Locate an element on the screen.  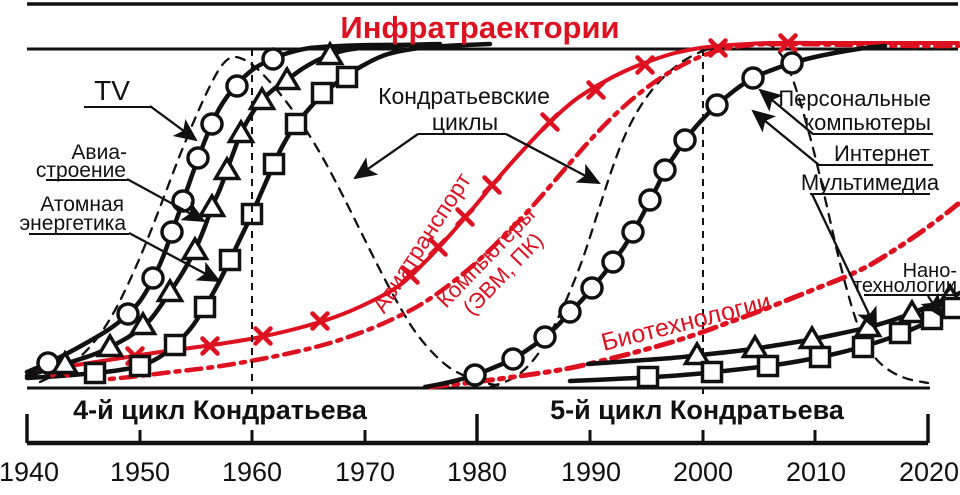
nanotech-label-line1: Нано- is located at coordinates (930, 271).